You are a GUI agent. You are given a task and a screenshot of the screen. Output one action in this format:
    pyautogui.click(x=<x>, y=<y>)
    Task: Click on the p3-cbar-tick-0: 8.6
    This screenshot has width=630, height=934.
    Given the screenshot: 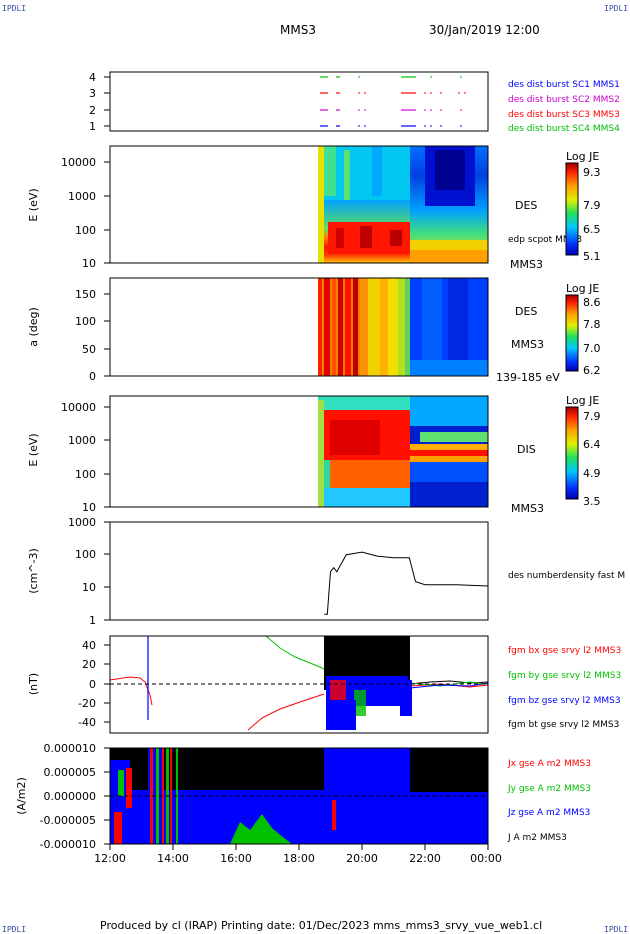 What is the action you would take?
    pyautogui.click(x=592, y=302)
    